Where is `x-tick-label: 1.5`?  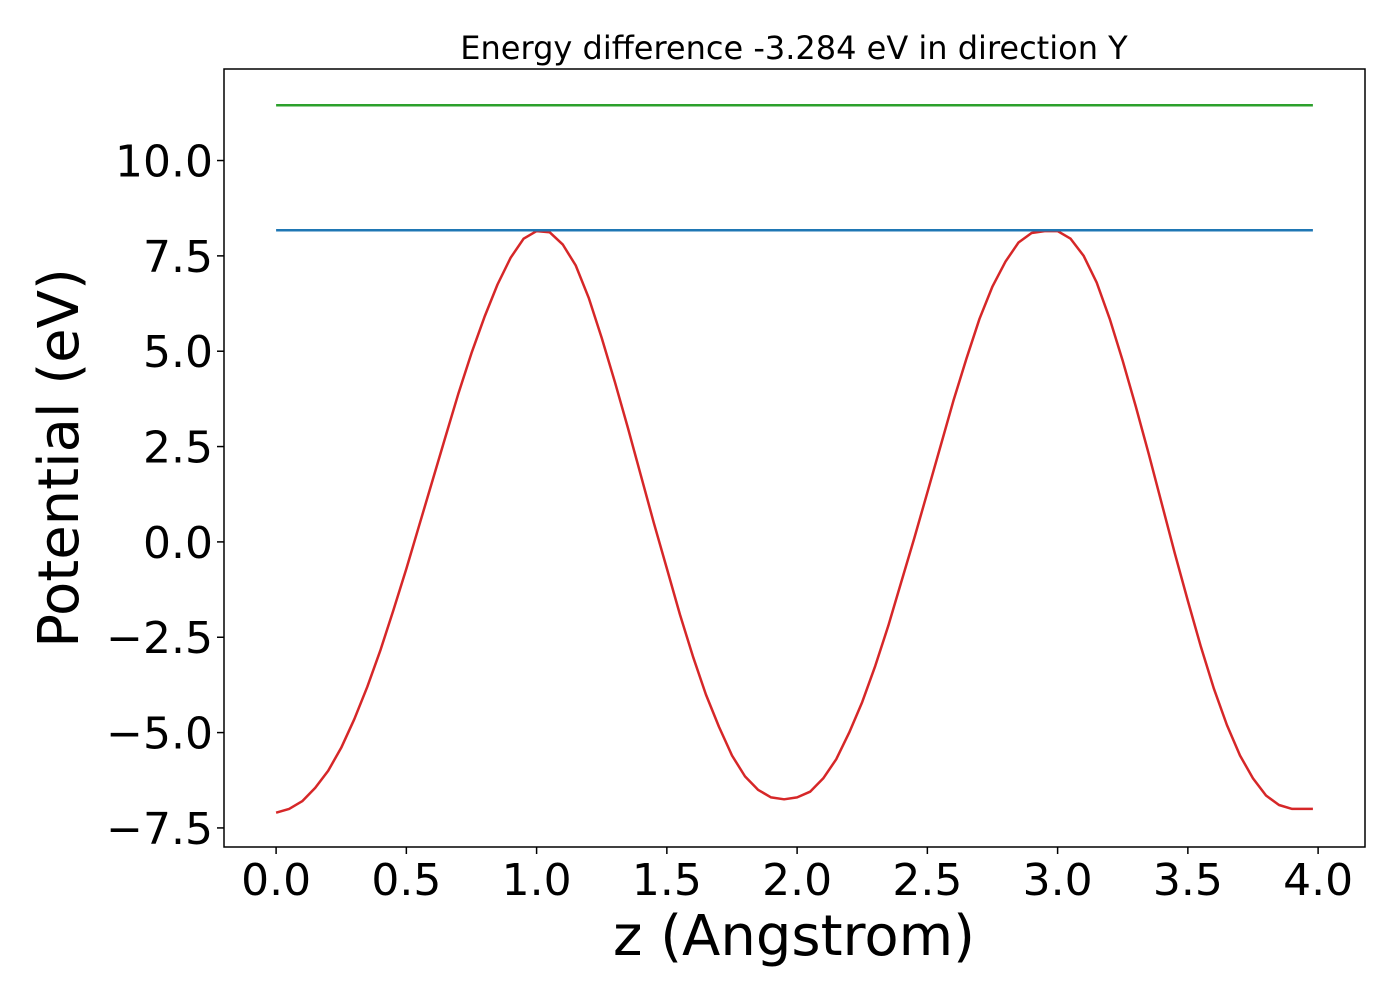
x-tick-label: 1.5 is located at coordinates (667, 880).